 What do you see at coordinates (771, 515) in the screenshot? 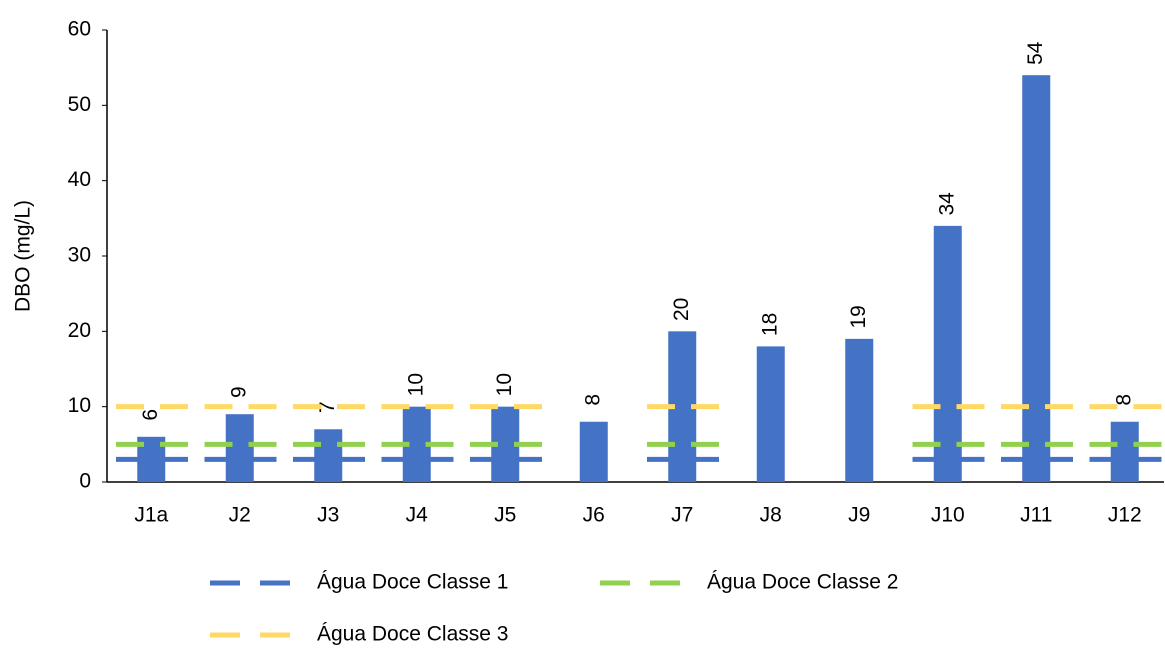
I see `x-tick-label: J8` at bounding box center [771, 515].